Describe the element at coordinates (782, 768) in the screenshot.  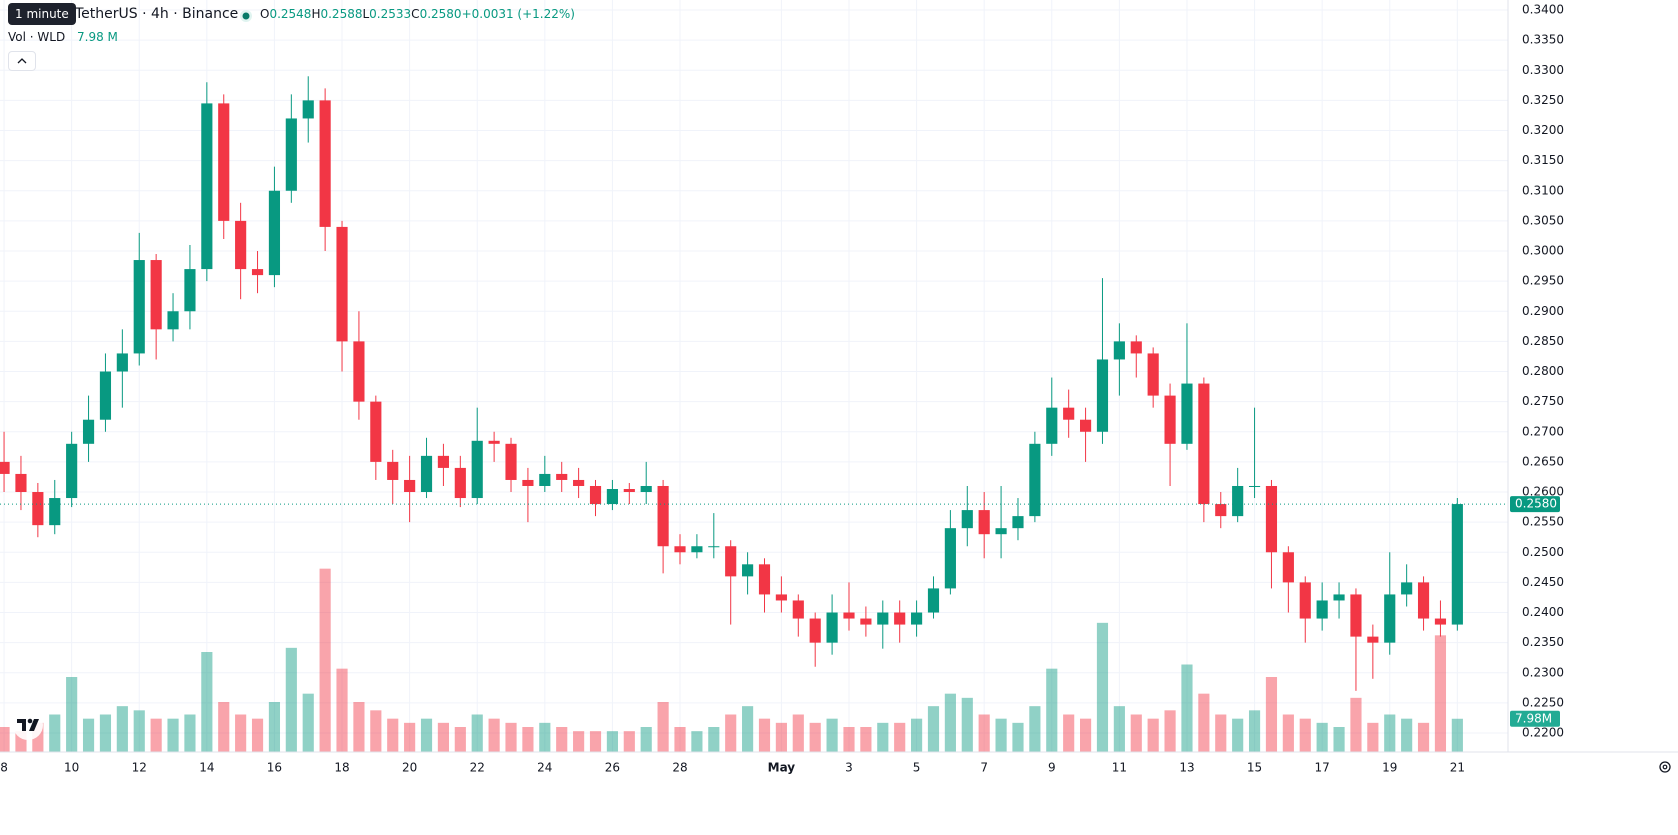
I see `x-tick-label: May` at that location.